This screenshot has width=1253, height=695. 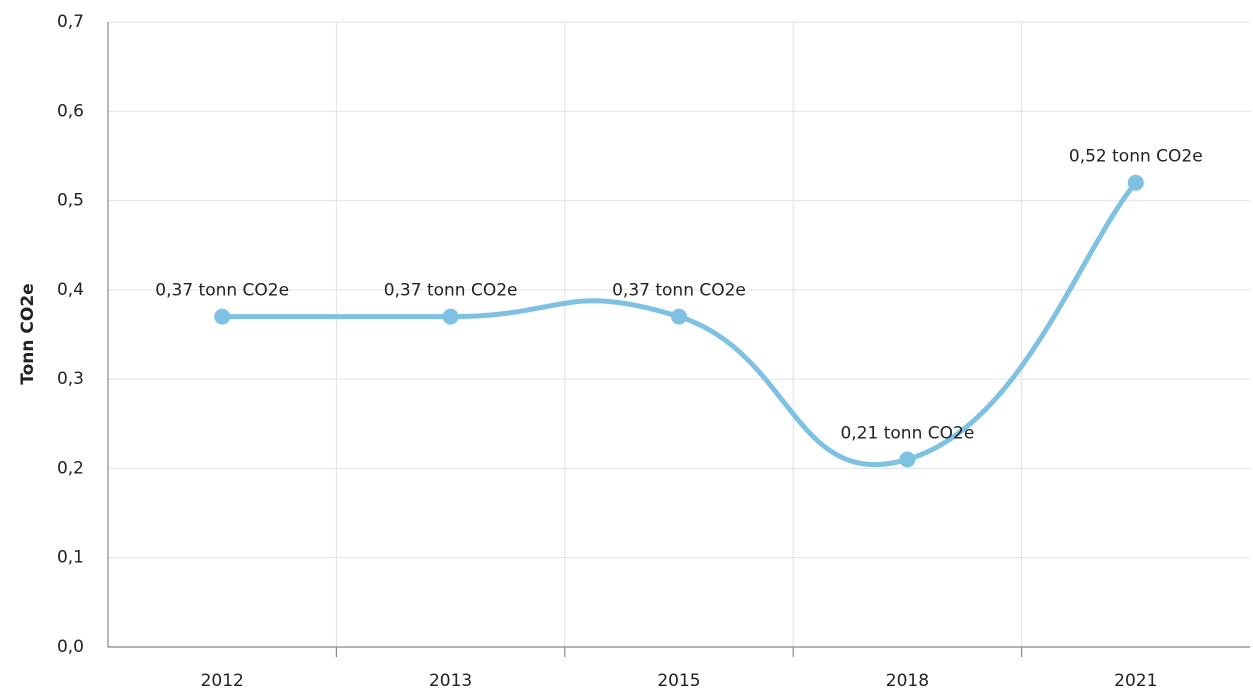 I want to click on x-tick-label: 2015, so click(x=678, y=681).